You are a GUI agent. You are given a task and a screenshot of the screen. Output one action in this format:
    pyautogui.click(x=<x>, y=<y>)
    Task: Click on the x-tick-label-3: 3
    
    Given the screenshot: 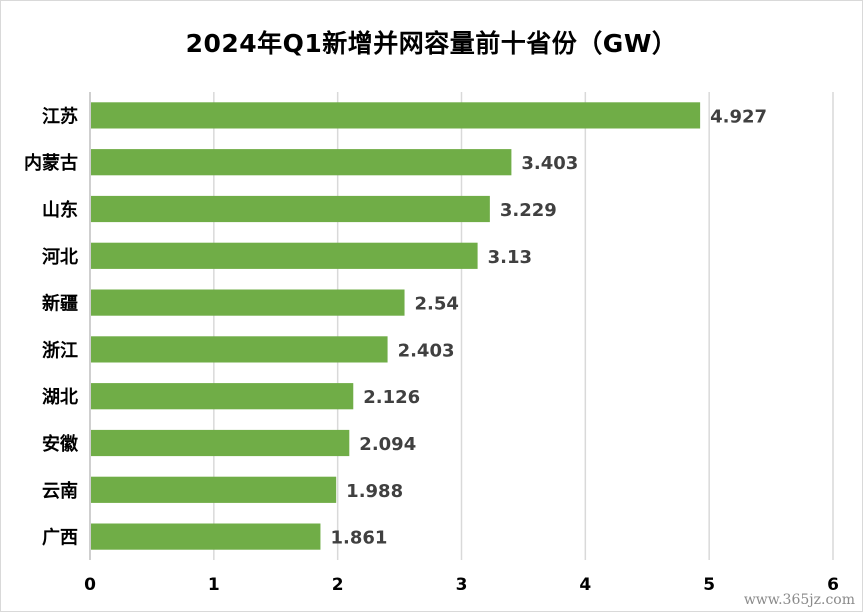 What is the action you would take?
    pyautogui.click(x=462, y=585)
    